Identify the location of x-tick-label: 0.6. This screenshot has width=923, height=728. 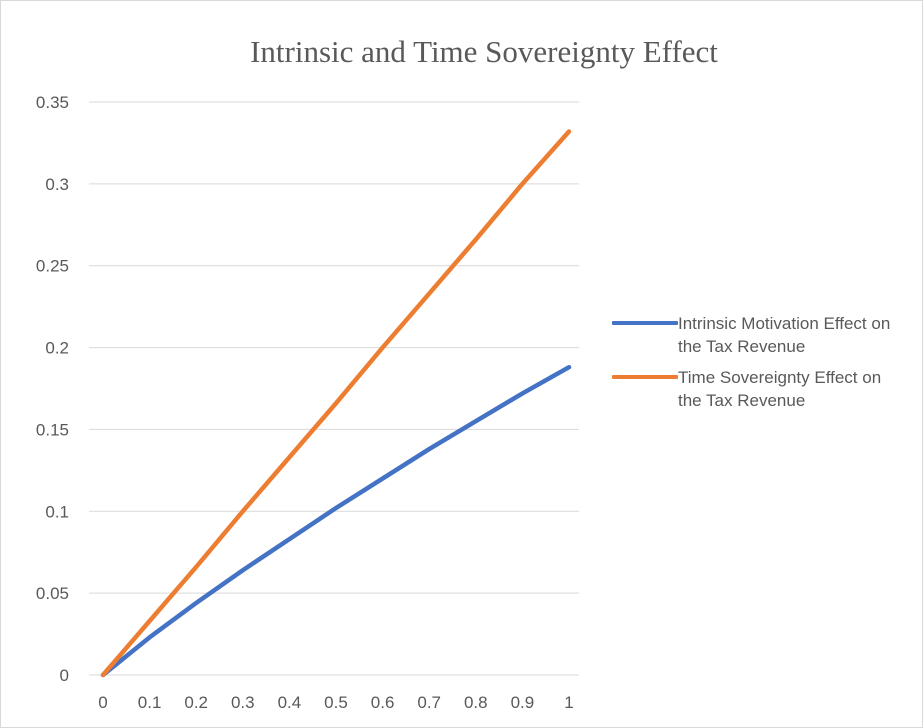
(383, 702).